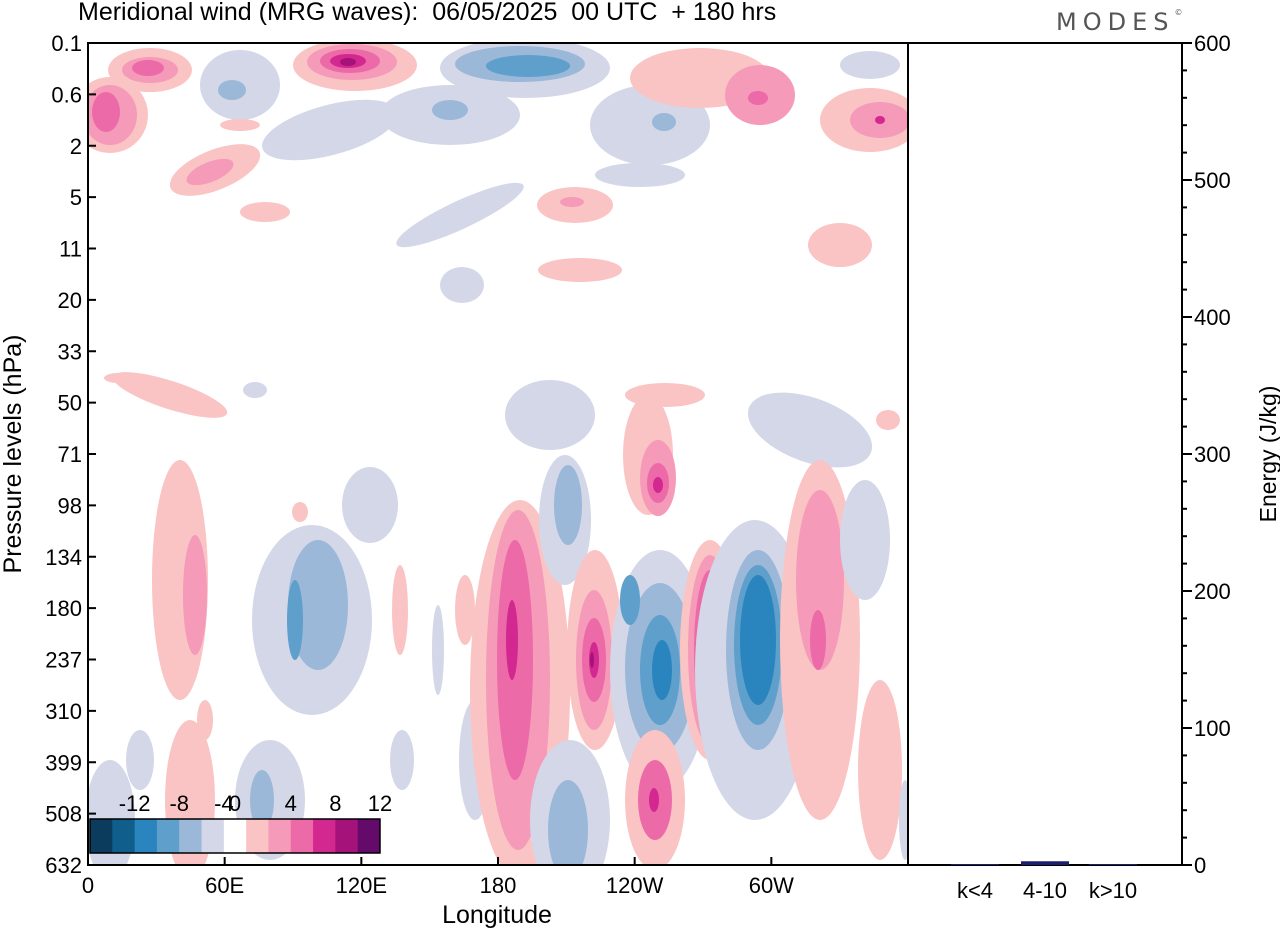 This screenshot has width=1280, height=935. I want to click on modes-logo: MODES©, so click(1119, 22).